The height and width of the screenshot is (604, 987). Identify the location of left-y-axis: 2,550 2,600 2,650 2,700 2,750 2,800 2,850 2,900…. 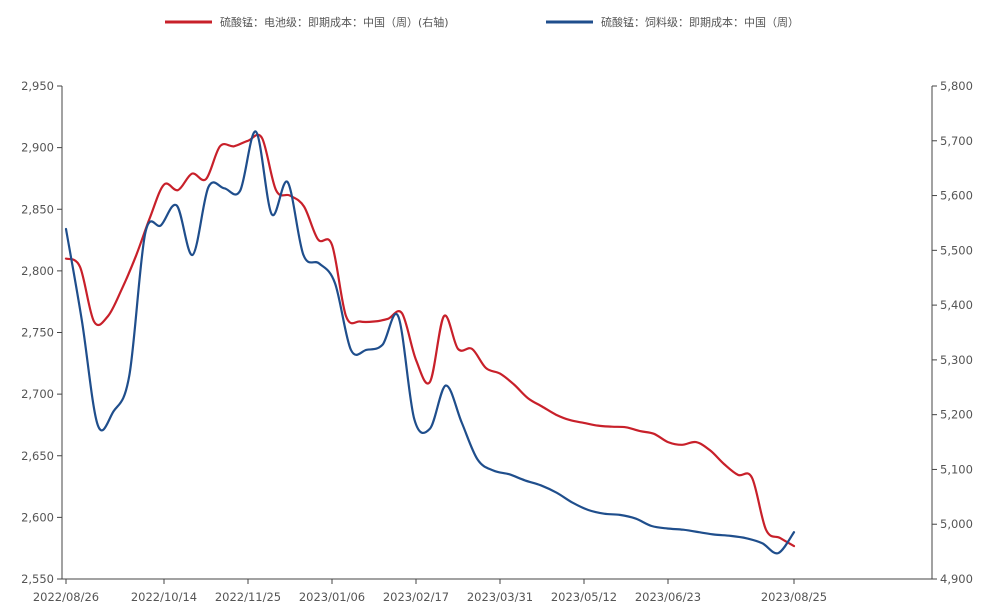
(42, 332).